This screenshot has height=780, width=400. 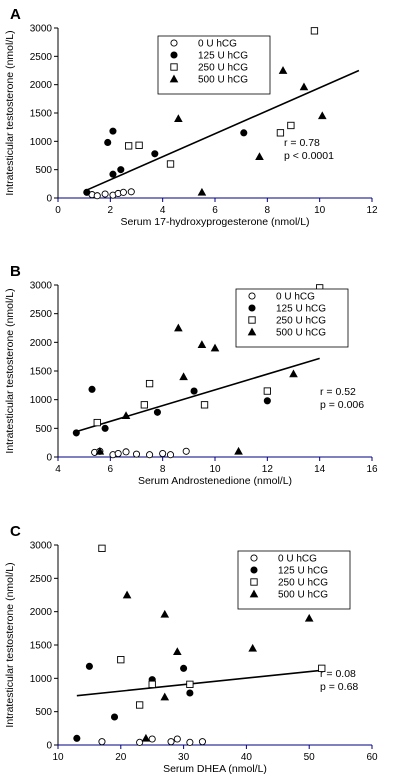 I want to click on y-tick-label: 0, so click(x=49, y=199).